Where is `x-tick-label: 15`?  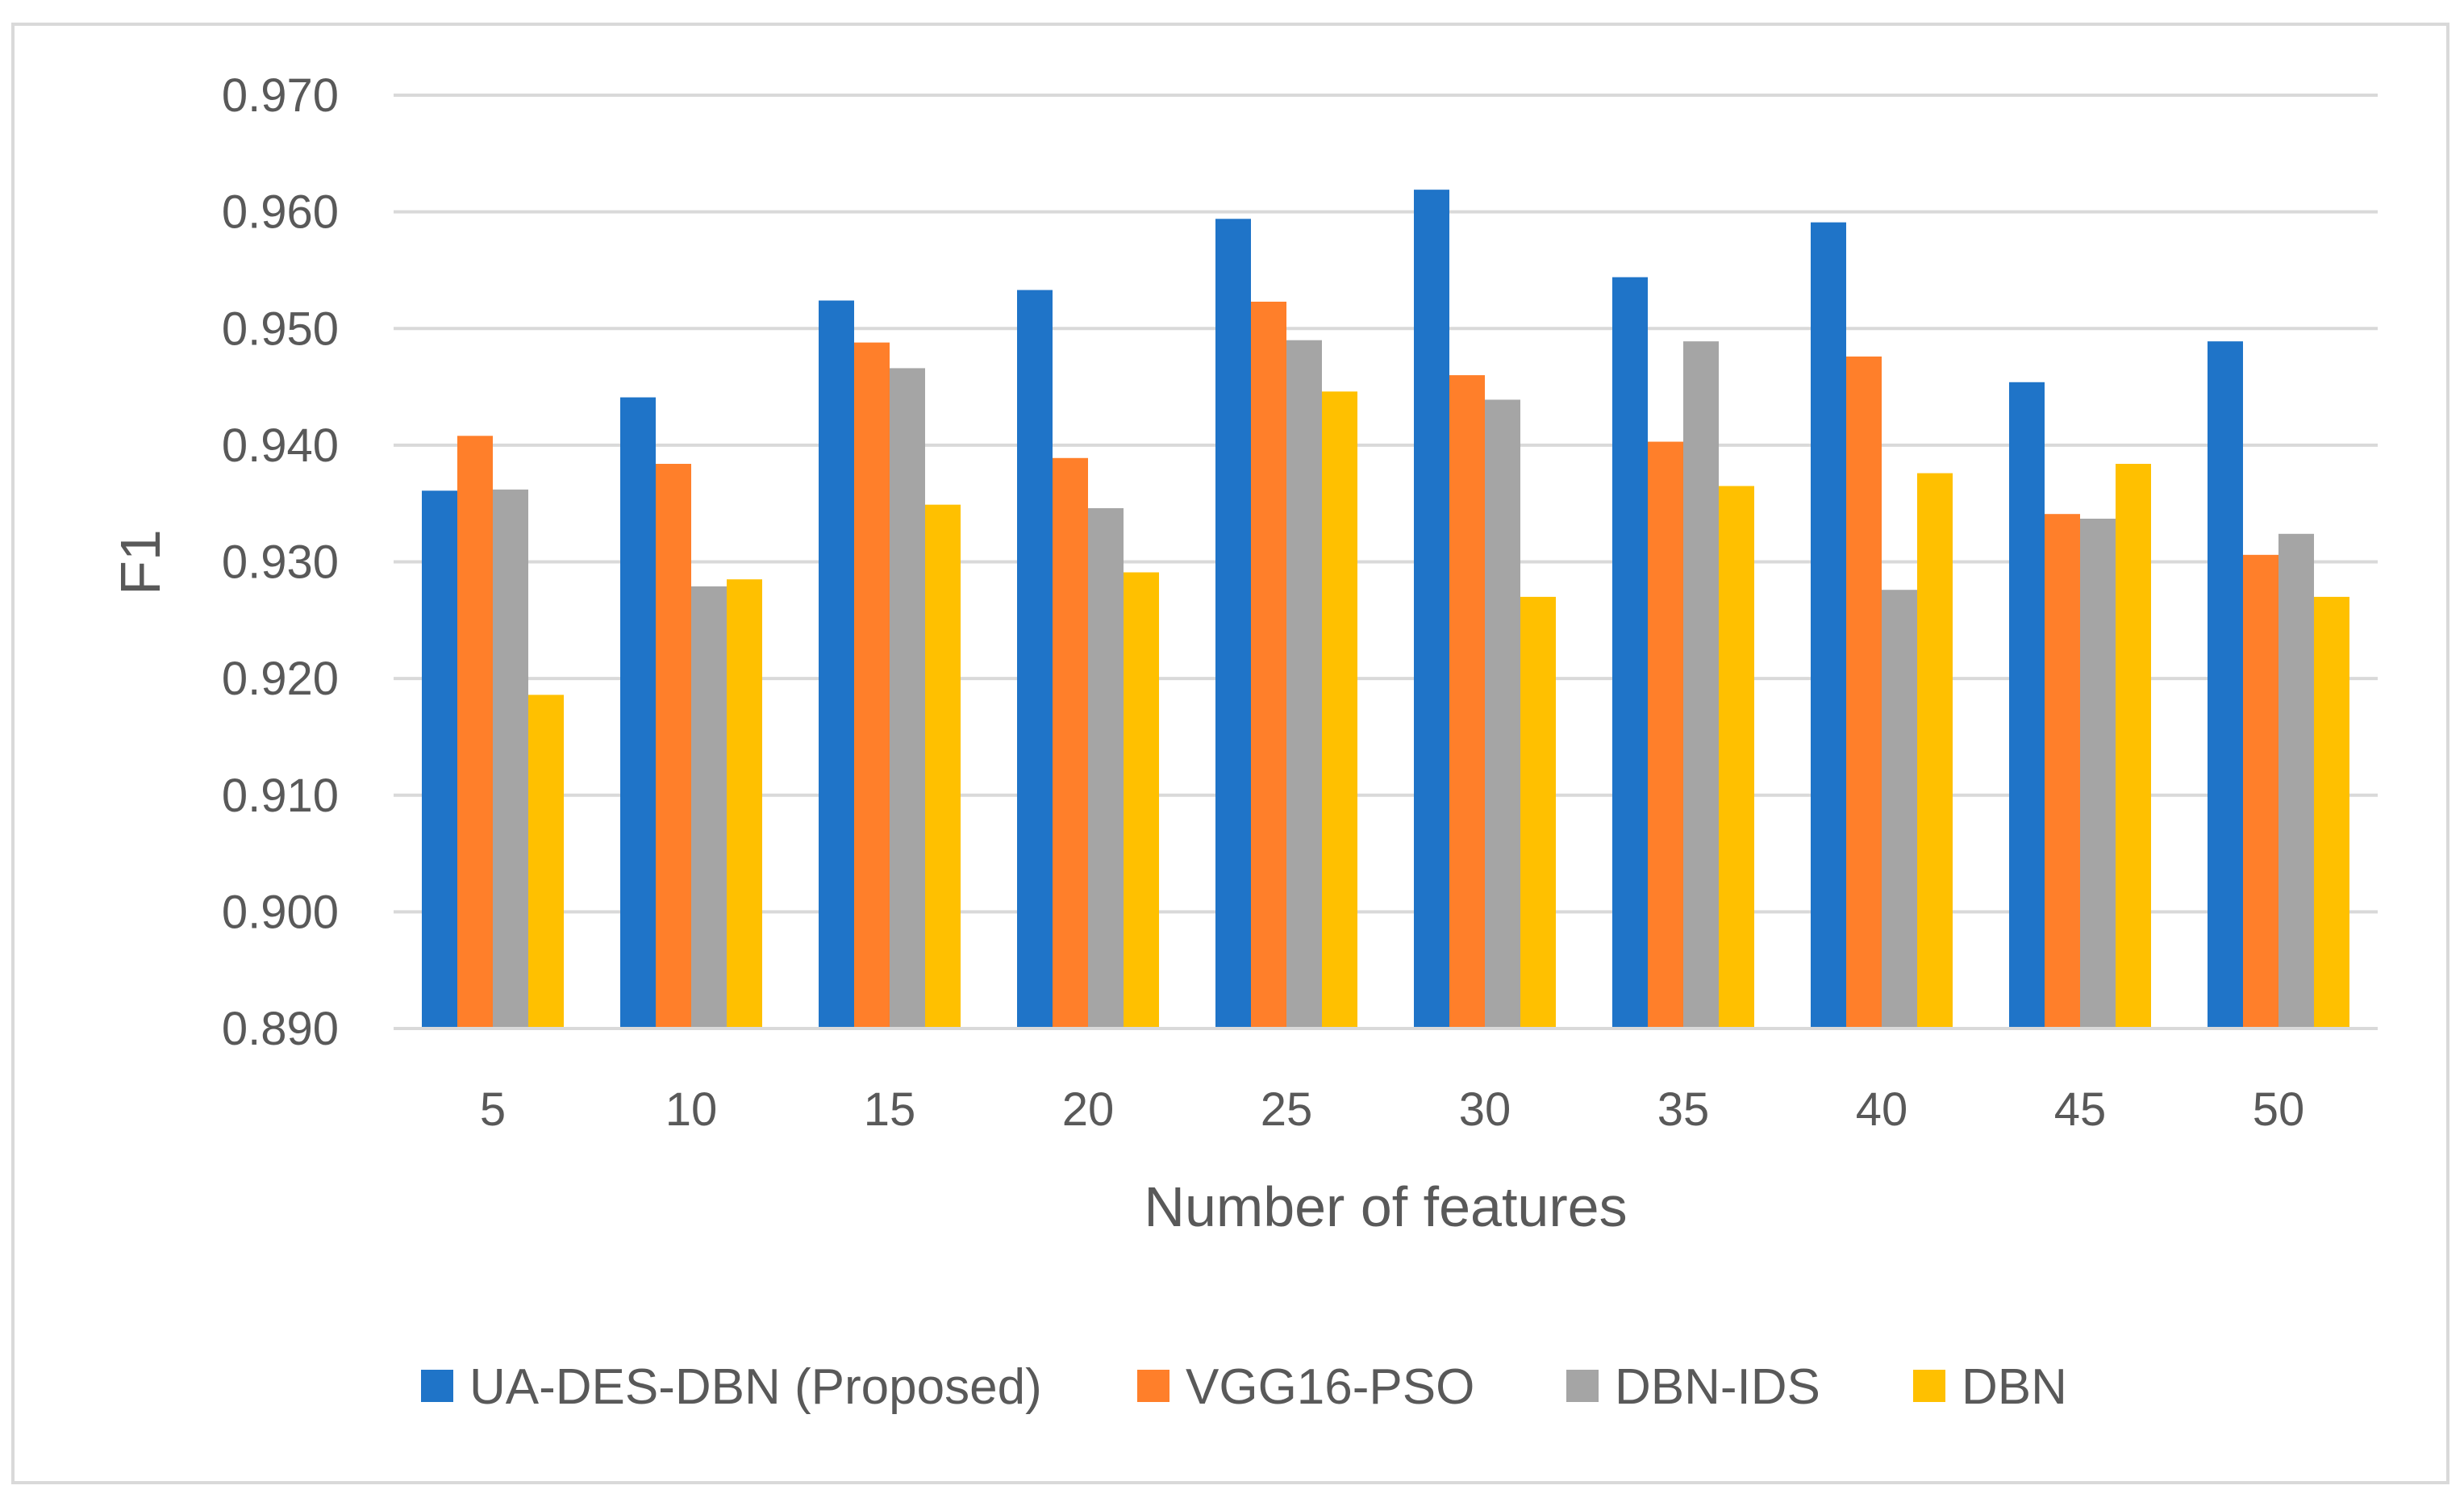
x-tick-label: 15 is located at coordinates (890, 1109).